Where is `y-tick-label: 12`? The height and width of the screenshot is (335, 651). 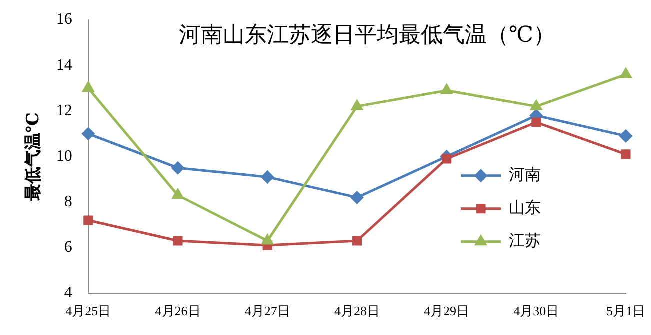
y-tick-label: 12 is located at coordinates (64, 111).